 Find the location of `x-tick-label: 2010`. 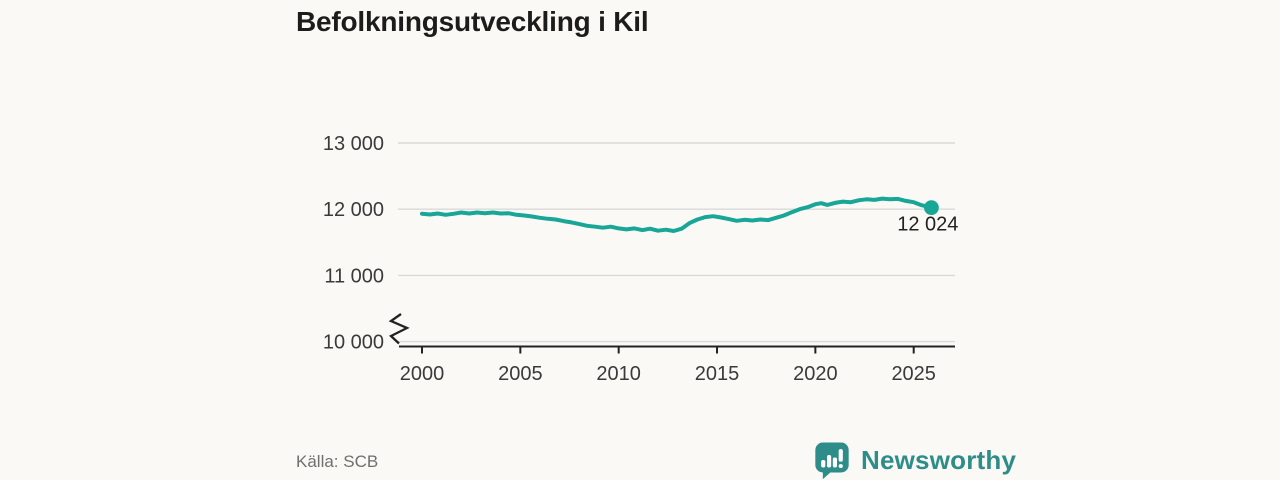

x-tick-label: 2010 is located at coordinates (618, 374).